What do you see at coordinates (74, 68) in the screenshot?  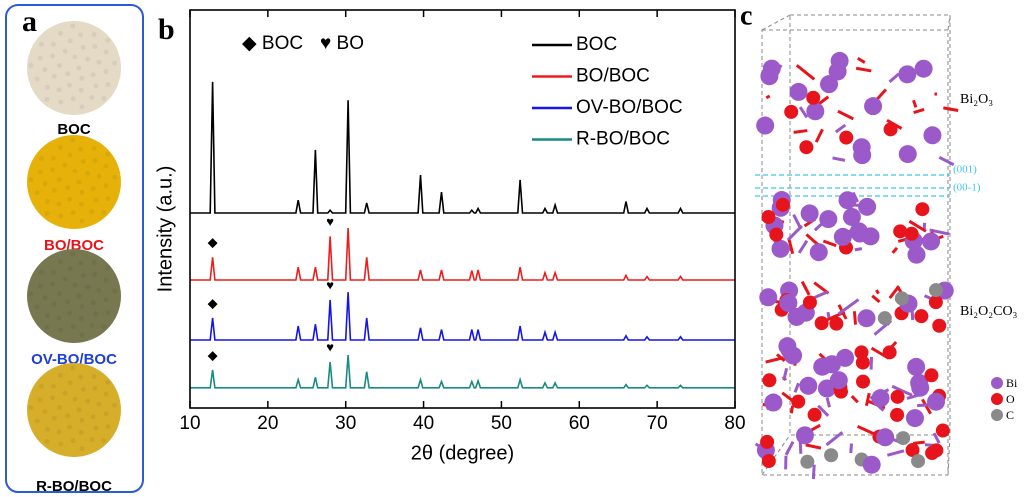 I see `sample-photo` at bounding box center [74, 68].